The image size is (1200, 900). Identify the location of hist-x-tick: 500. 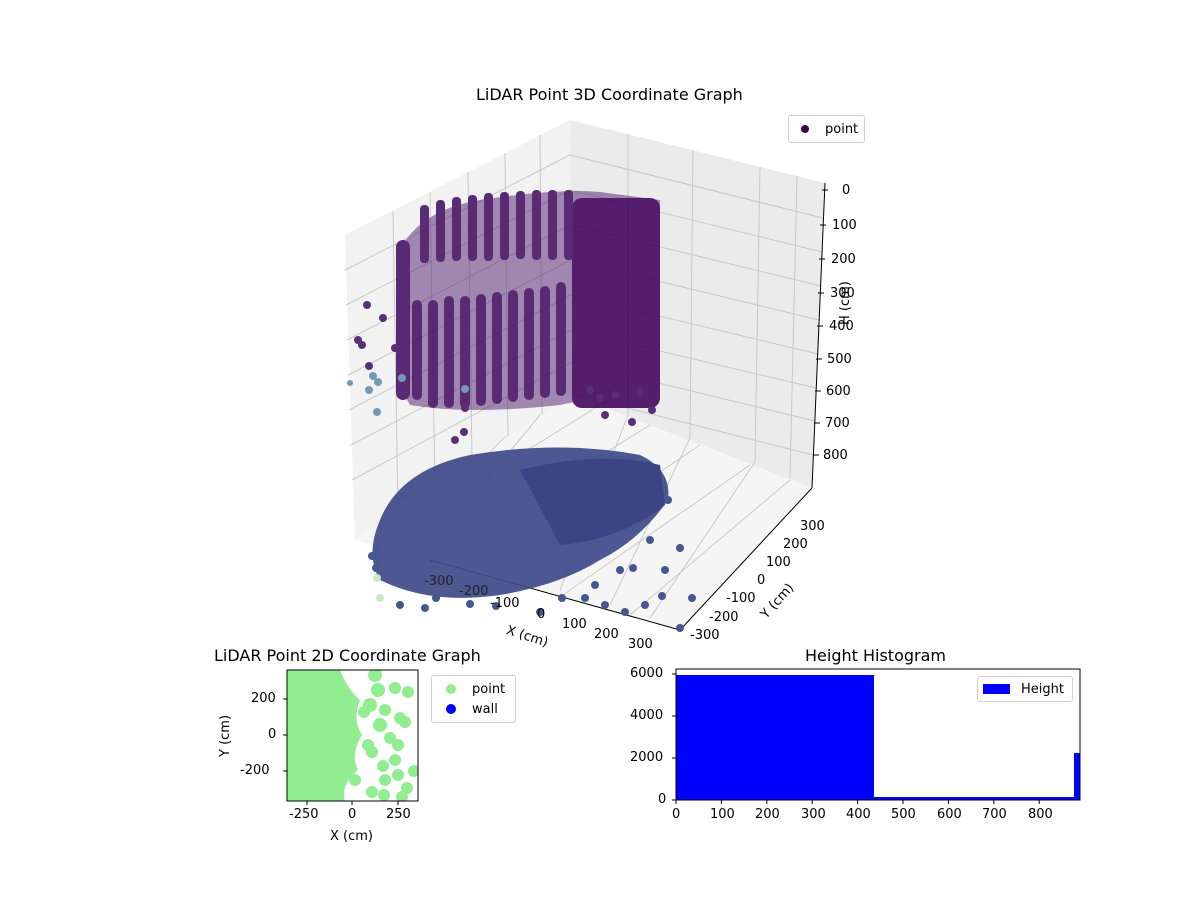
(903, 814).